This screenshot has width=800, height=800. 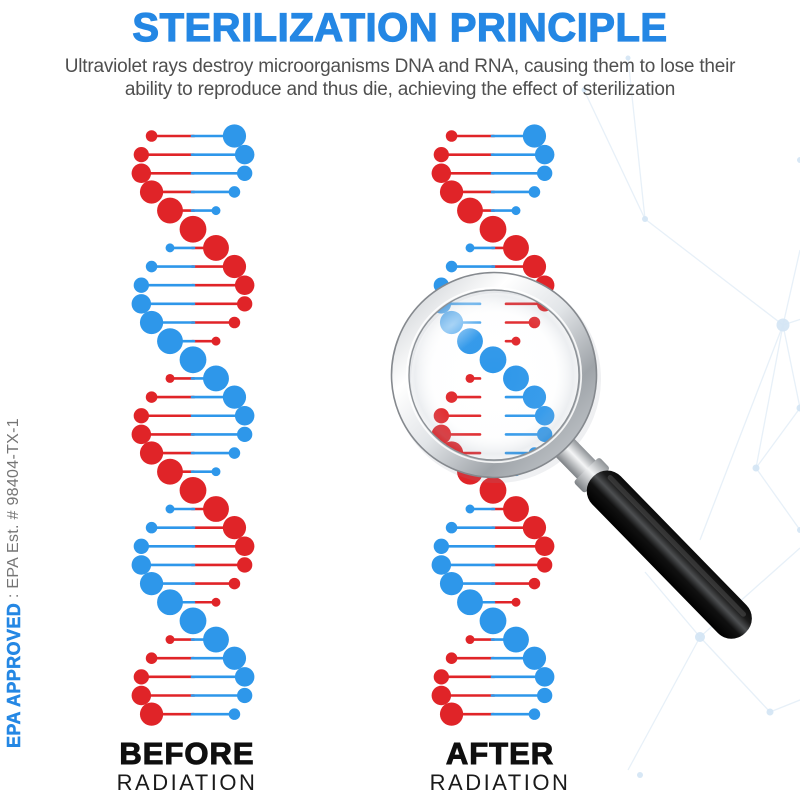 I want to click on lens-rim-outer-edge, so click(x=494, y=375).